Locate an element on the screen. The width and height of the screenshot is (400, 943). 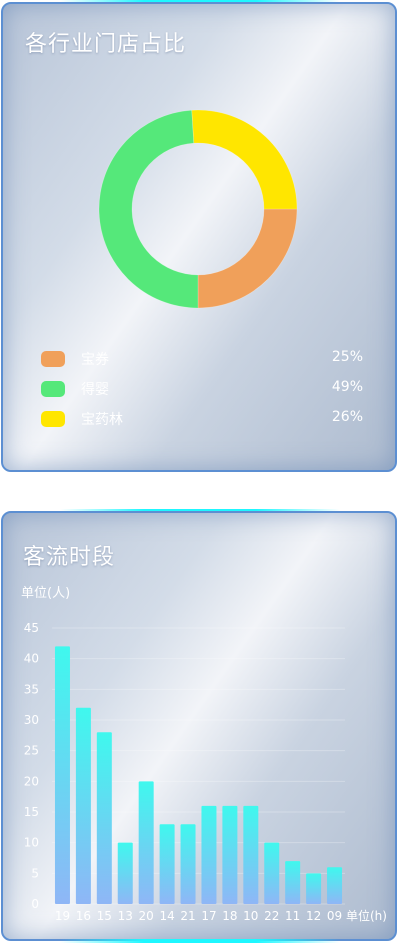
panel-title: 各行业门店占比 is located at coordinates (106, 44).